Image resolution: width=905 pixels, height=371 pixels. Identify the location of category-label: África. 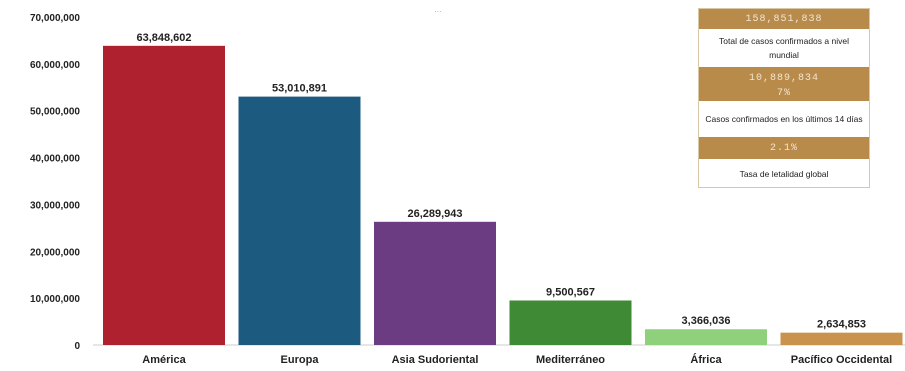
(706, 359).